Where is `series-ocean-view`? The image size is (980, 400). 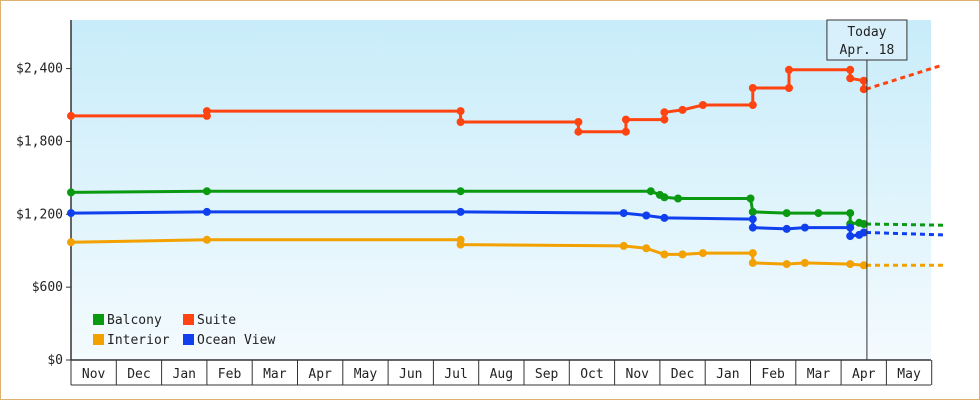
series-ocean-view is located at coordinates (505, 224).